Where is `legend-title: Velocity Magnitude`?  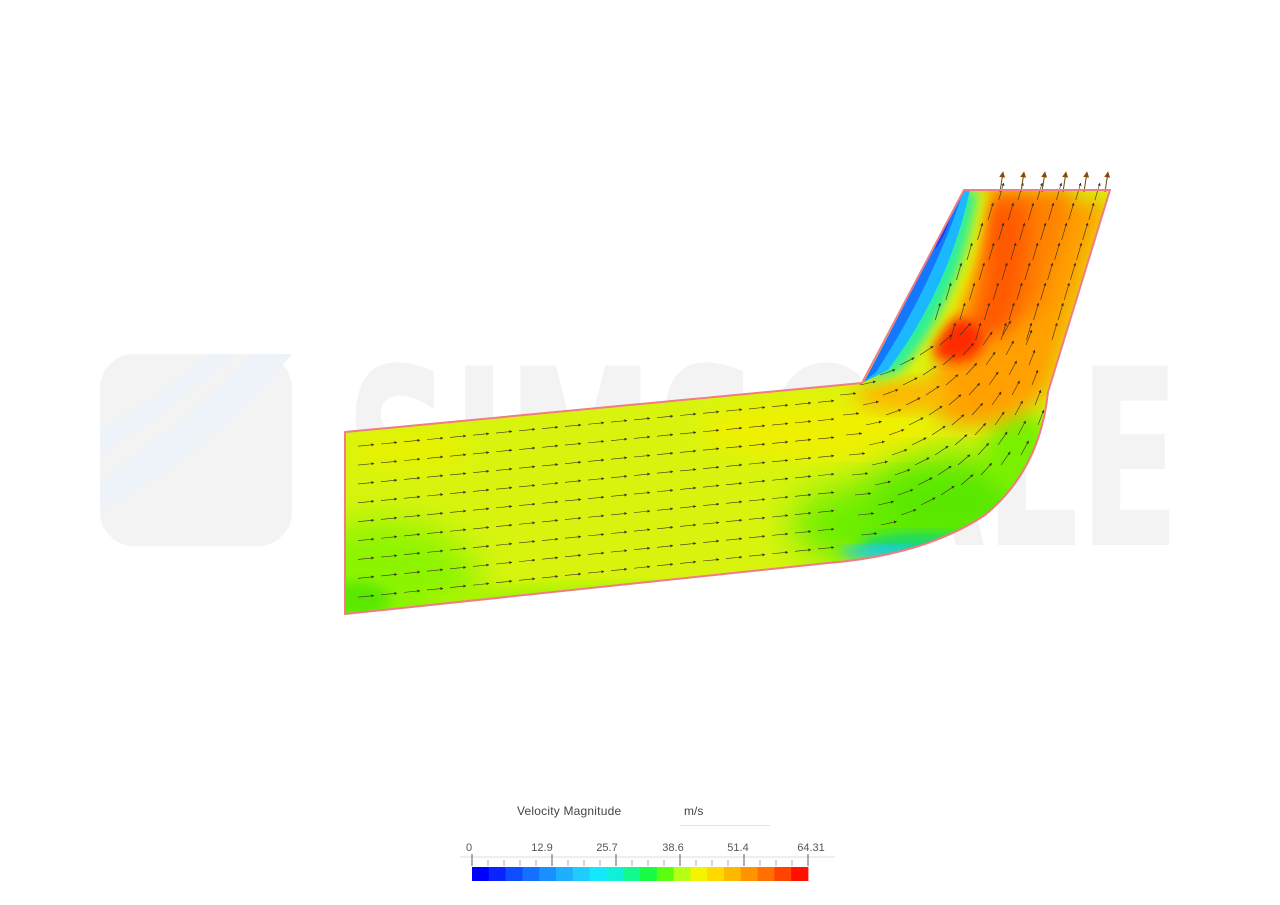
legend-title: Velocity Magnitude is located at coordinates (569, 811).